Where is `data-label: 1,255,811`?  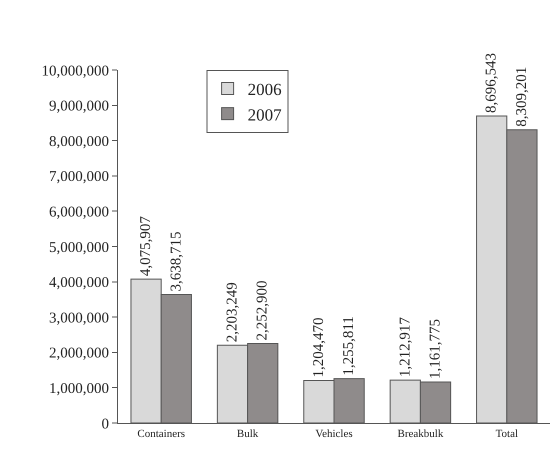 data-label: 1,255,811 is located at coordinates (349, 346).